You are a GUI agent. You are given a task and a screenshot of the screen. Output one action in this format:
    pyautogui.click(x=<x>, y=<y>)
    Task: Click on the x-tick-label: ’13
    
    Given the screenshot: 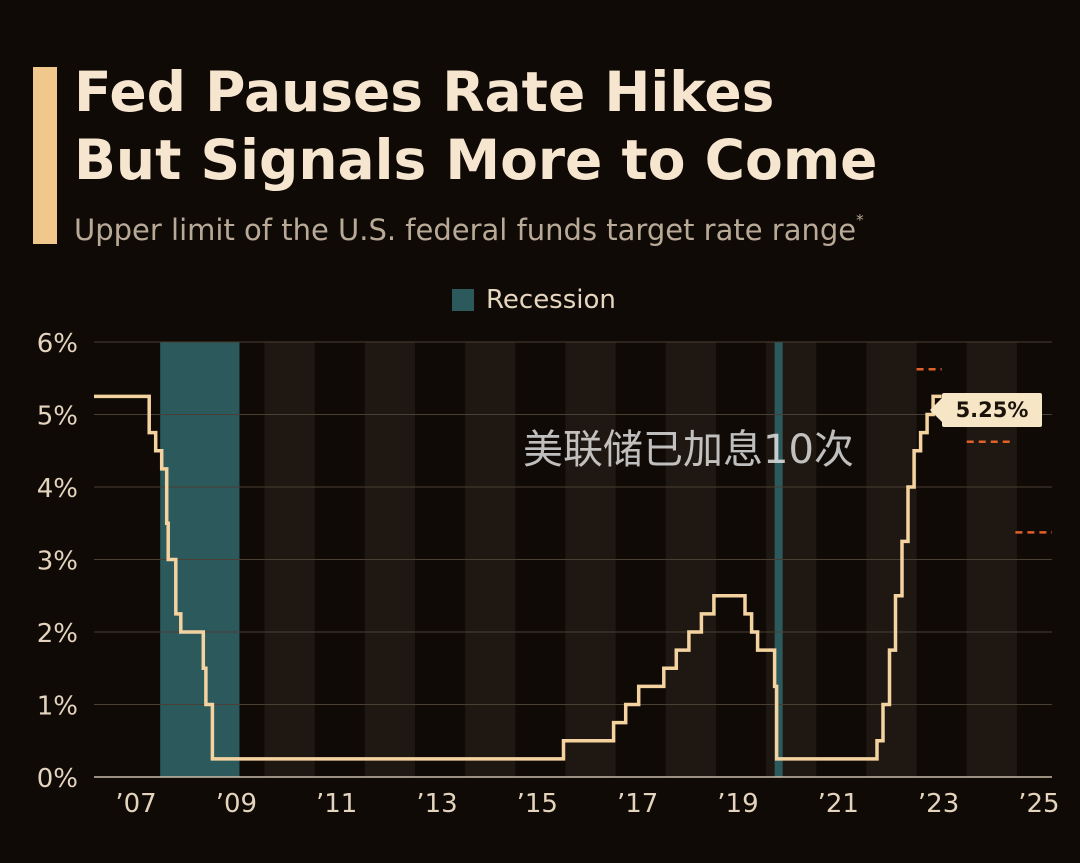 What is the action you would take?
    pyautogui.click(x=436, y=804)
    